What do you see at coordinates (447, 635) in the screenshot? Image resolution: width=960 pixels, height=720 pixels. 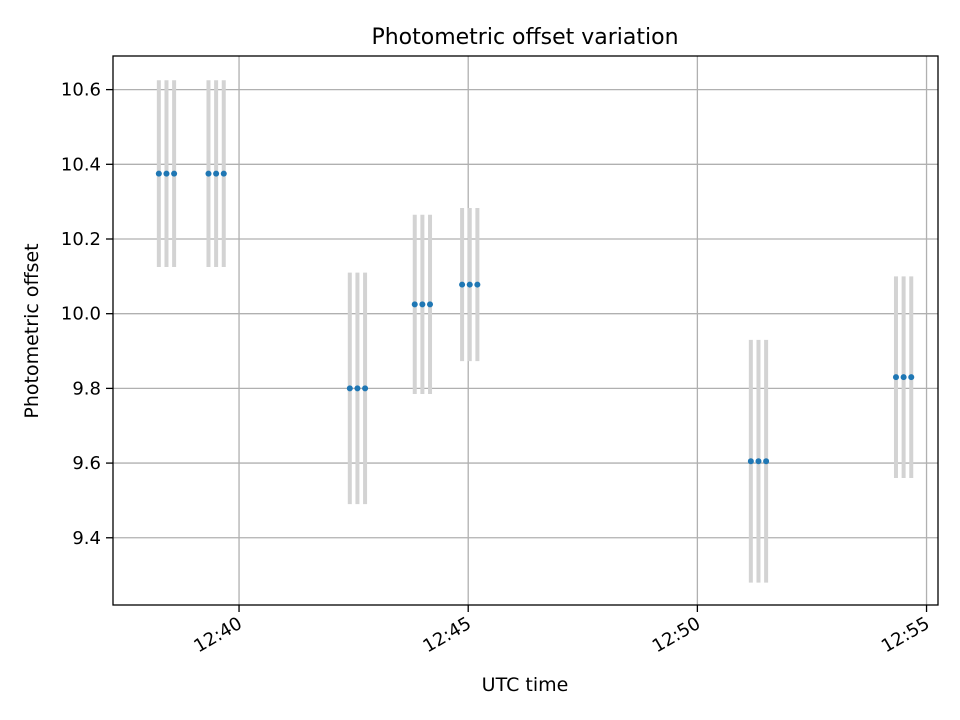 I see `x-tick-label: 12:45` at bounding box center [447, 635].